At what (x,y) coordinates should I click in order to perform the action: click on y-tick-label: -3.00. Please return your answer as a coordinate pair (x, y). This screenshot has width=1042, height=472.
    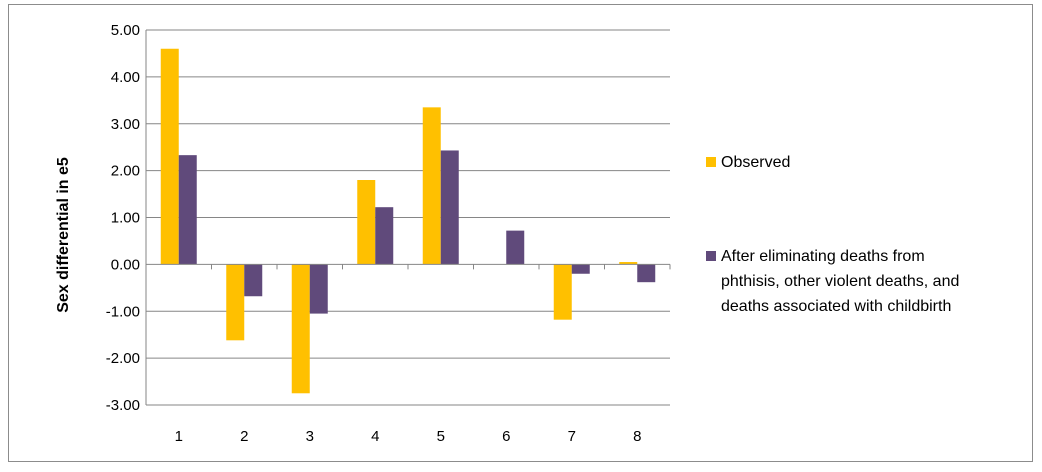
    Looking at the image, I should click on (123, 405).